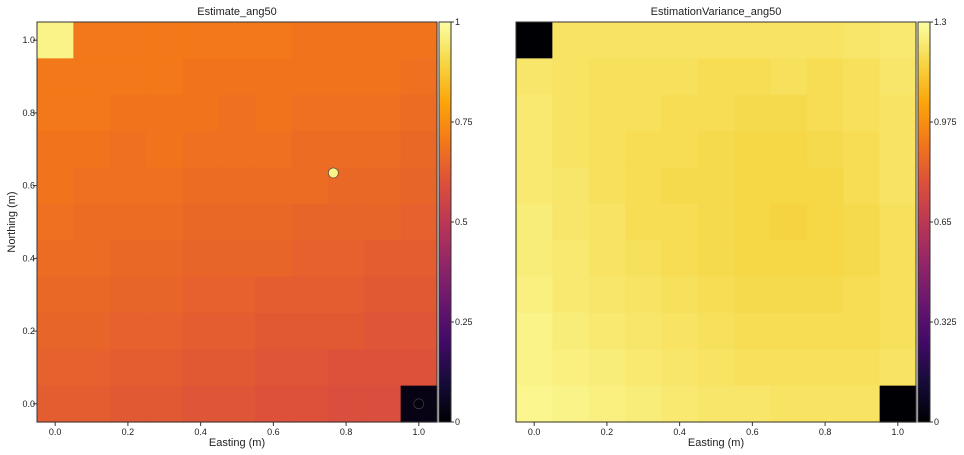 The height and width of the screenshot is (455, 964). I want to click on x-tick-label: 0.2, so click(128, 432).